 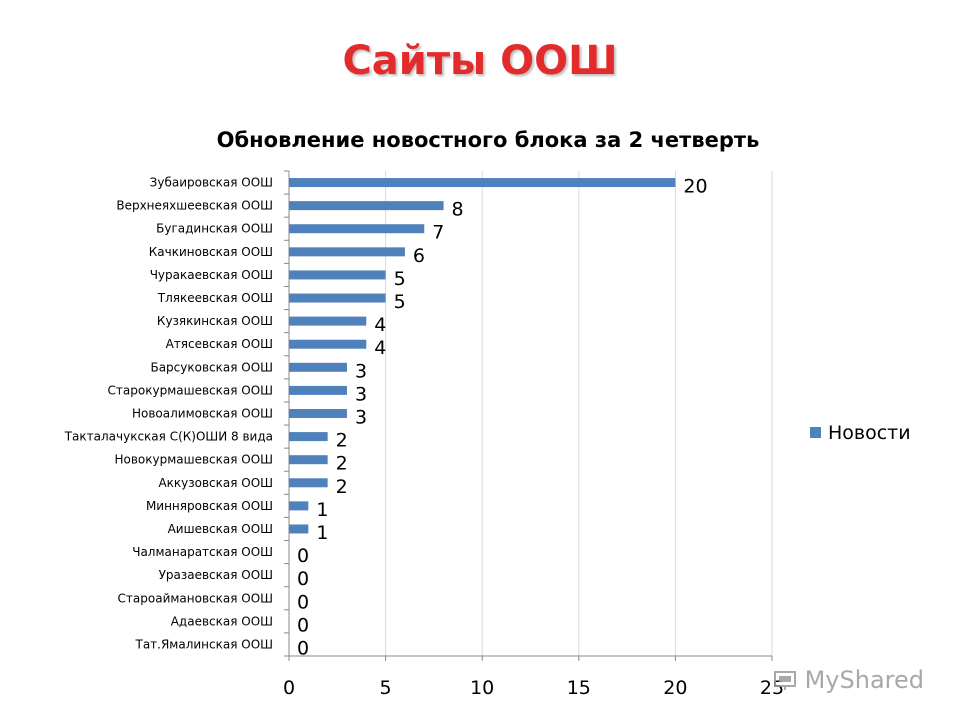 I want to click on category-label: Качкиновская ООШ, so click(x=211, y=252).